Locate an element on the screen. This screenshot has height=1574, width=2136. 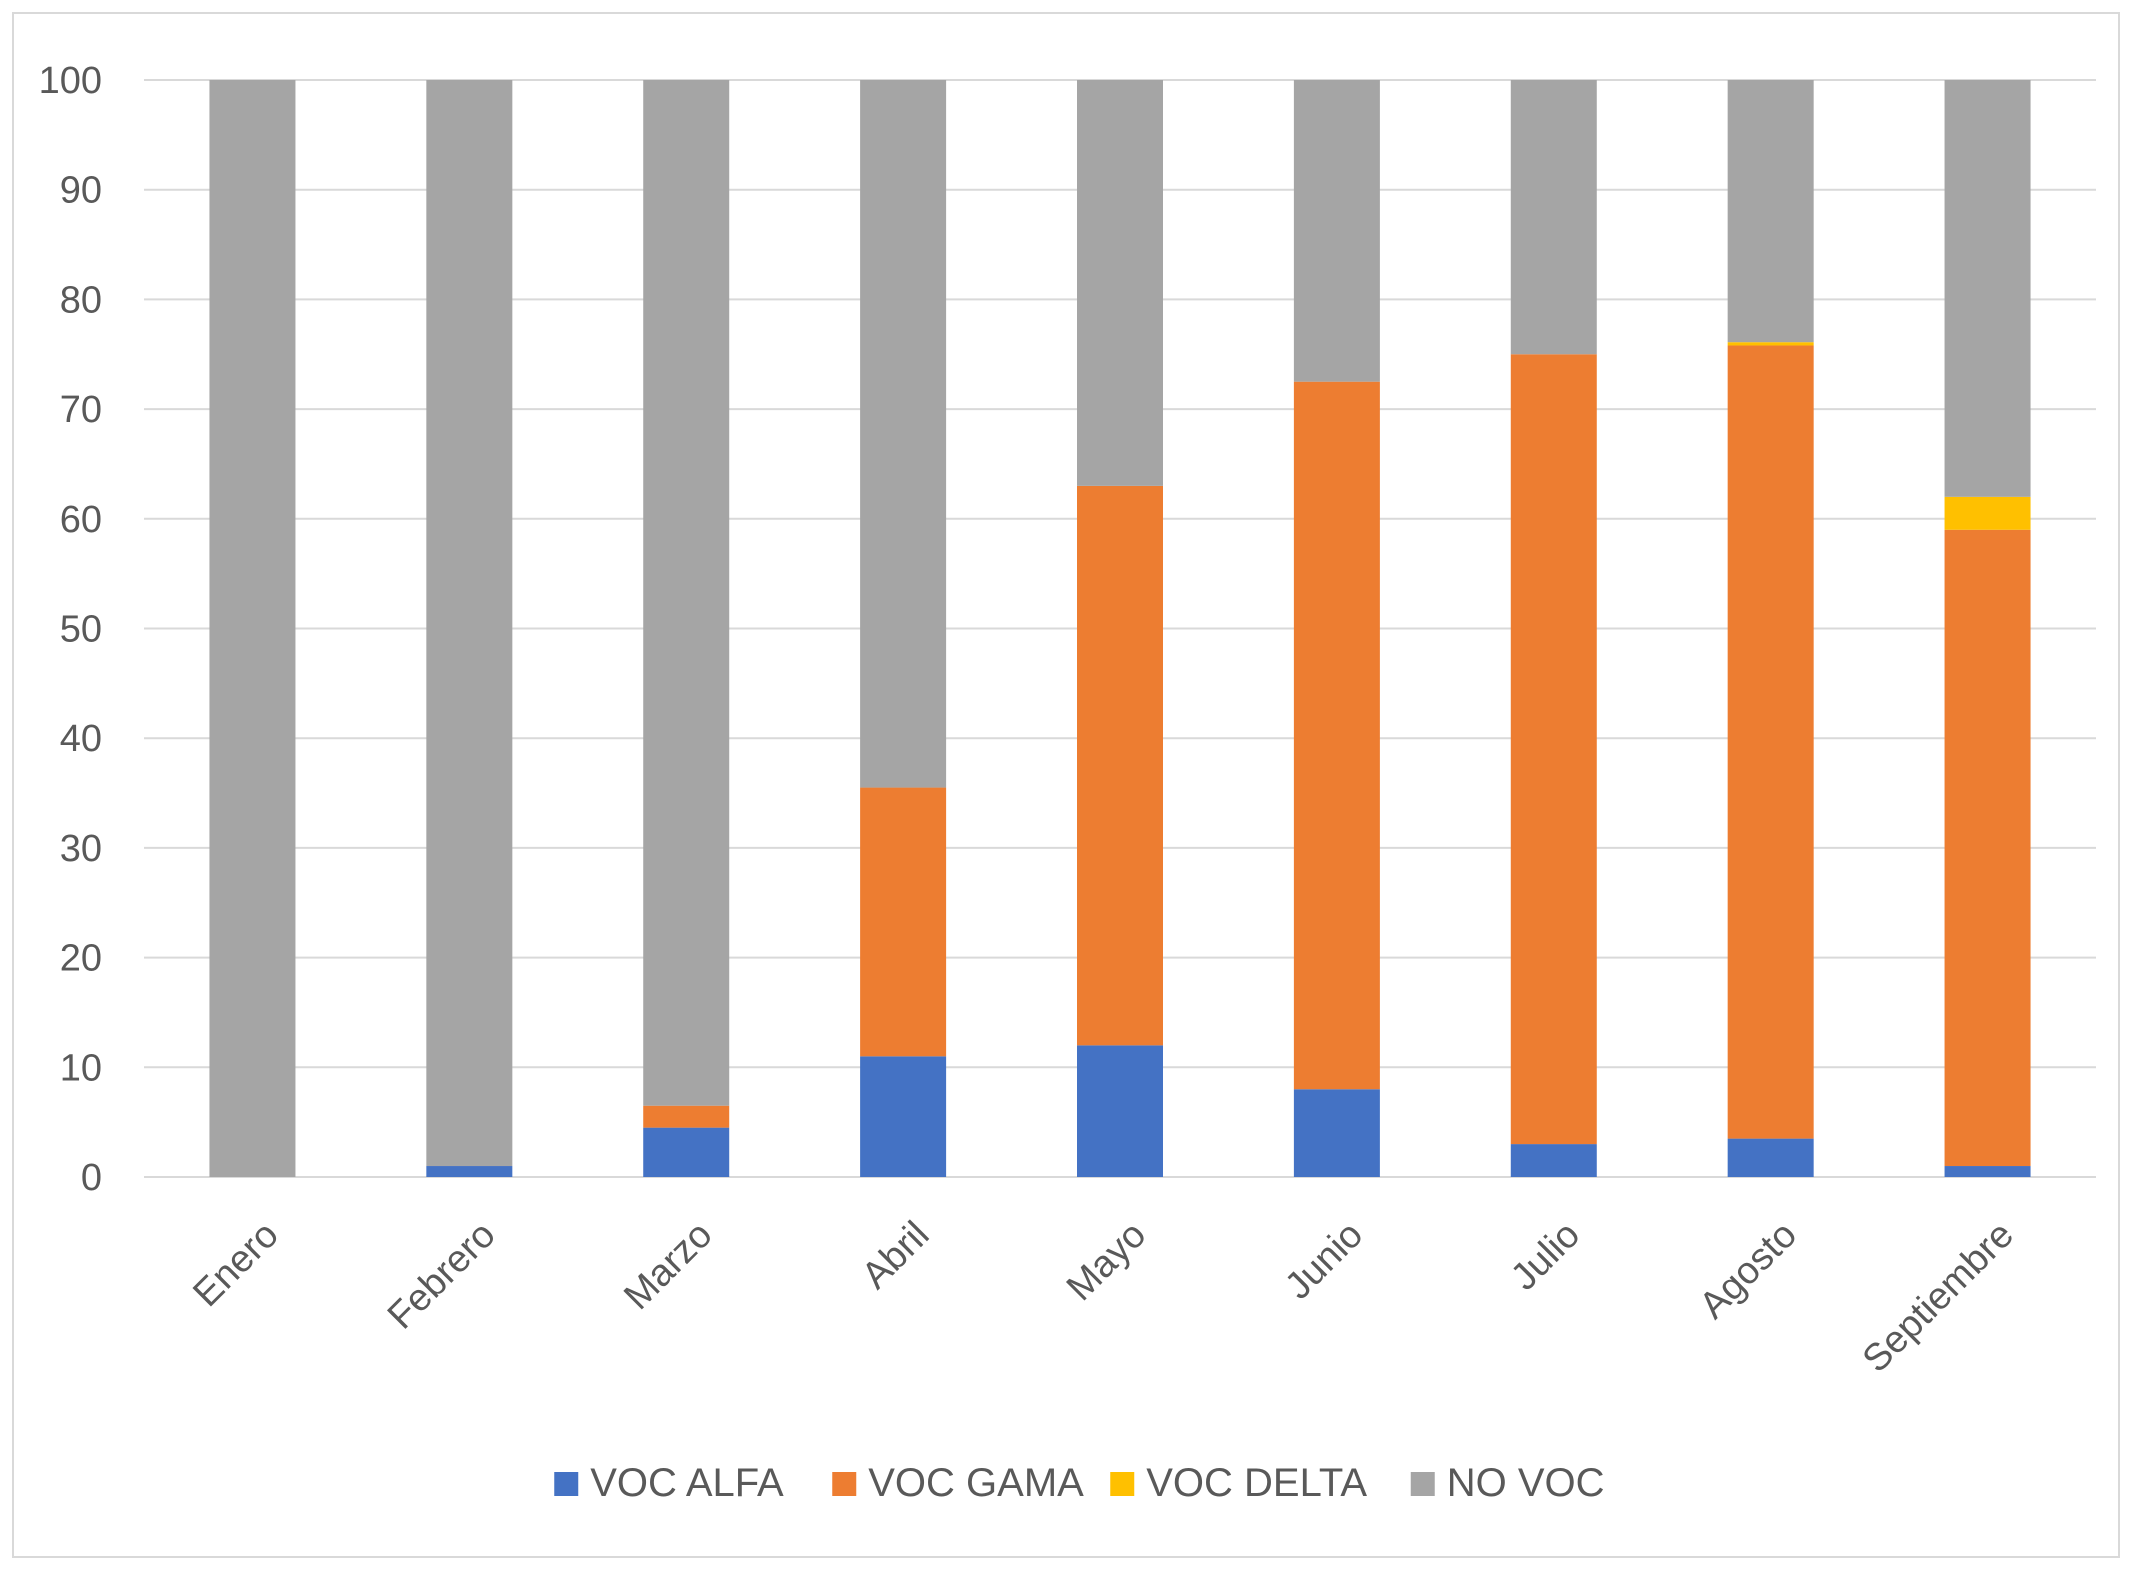
y-tick-label-10: 10 is located at coordinates (81, 1068).